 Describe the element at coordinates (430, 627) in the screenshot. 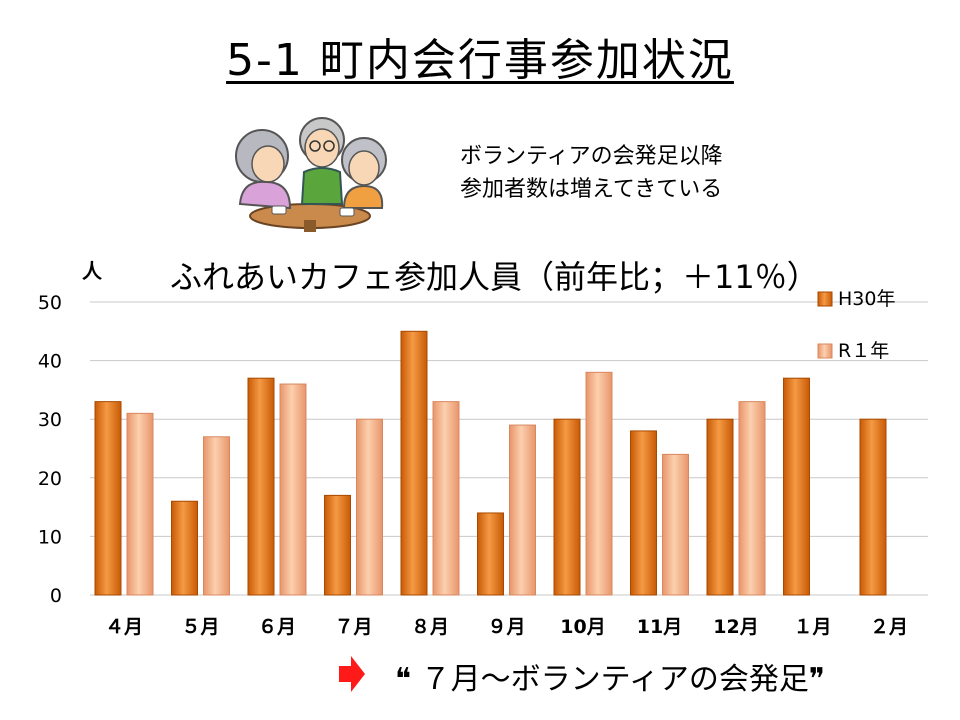

I see `x-tick-label: ８月` at that location.